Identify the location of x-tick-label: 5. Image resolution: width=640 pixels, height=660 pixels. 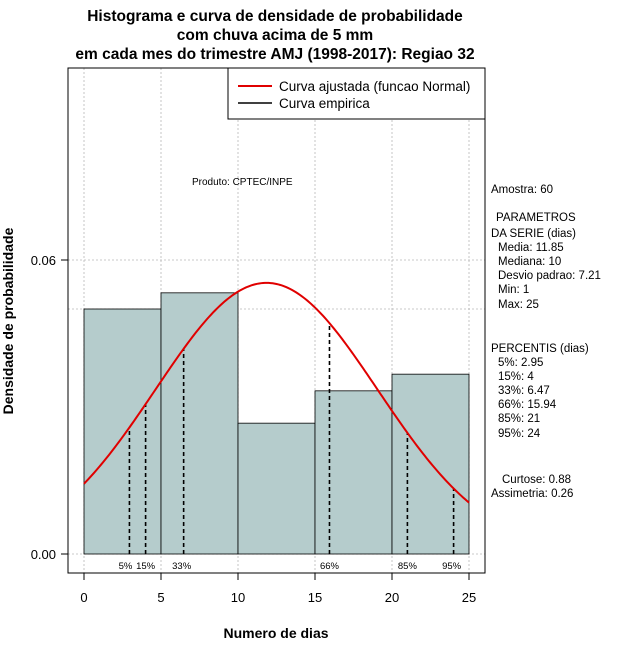
(160, 597).